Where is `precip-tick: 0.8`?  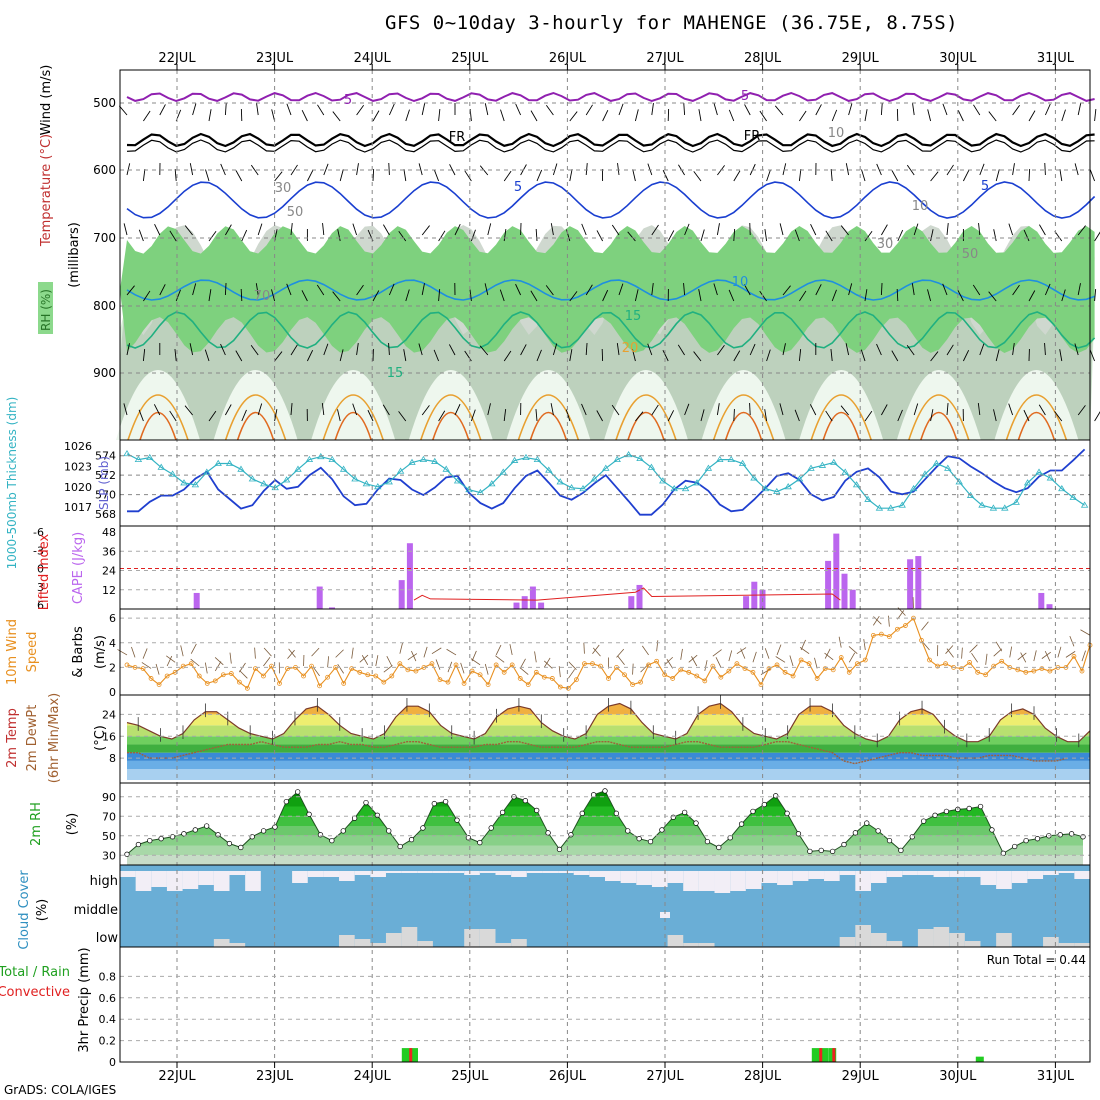 precip-tick: 0.8 is located at coordinates (108, 976).